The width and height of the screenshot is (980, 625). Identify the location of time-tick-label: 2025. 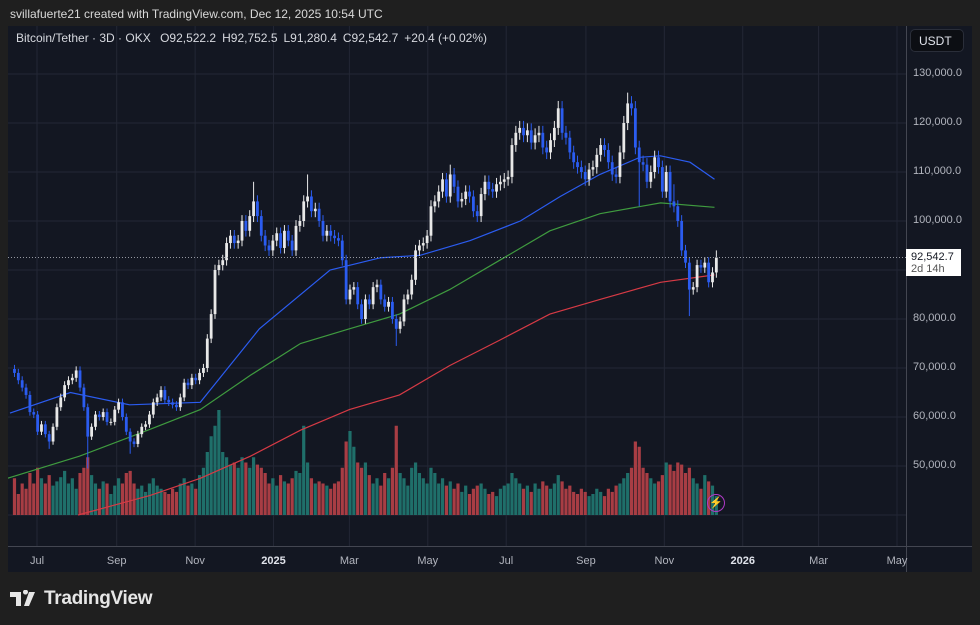
(273, 561).